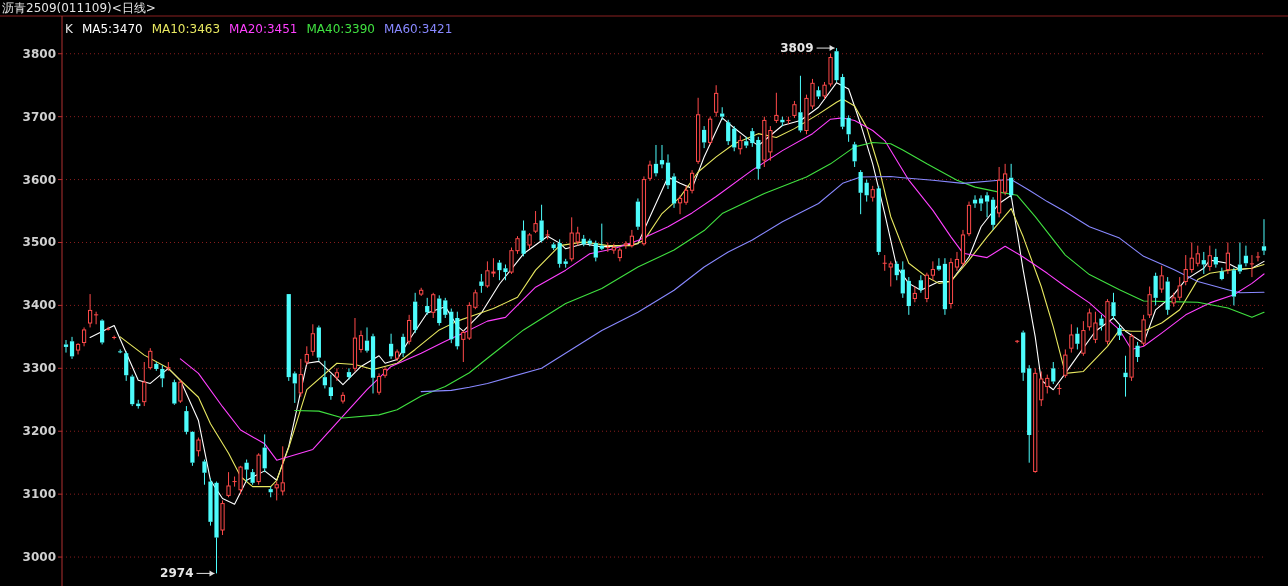  I want to click on y-tick-label: 3300, so click(39, 368).